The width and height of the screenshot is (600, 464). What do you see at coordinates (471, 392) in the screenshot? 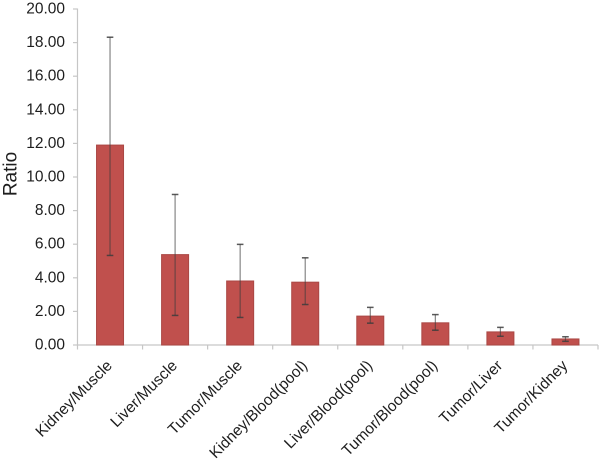
I see `x-label-tumor-liver: Tumor/Liver` at bounding box center [471, 392].